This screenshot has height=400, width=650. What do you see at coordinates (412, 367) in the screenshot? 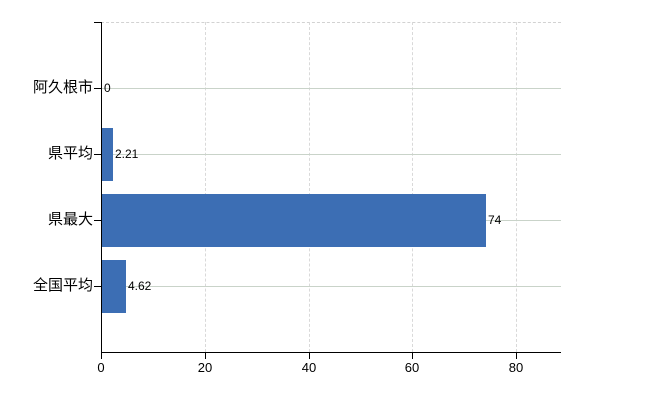
I see `x-tick-label: 60` at bounding box center [412, 367].